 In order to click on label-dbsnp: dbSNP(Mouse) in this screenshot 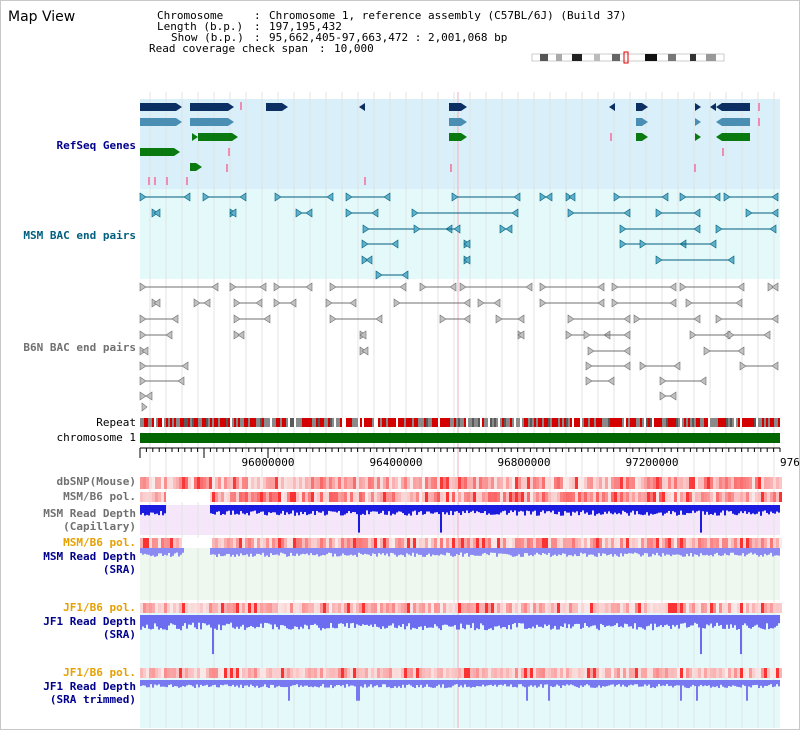, I will do `click(96, 481)`.